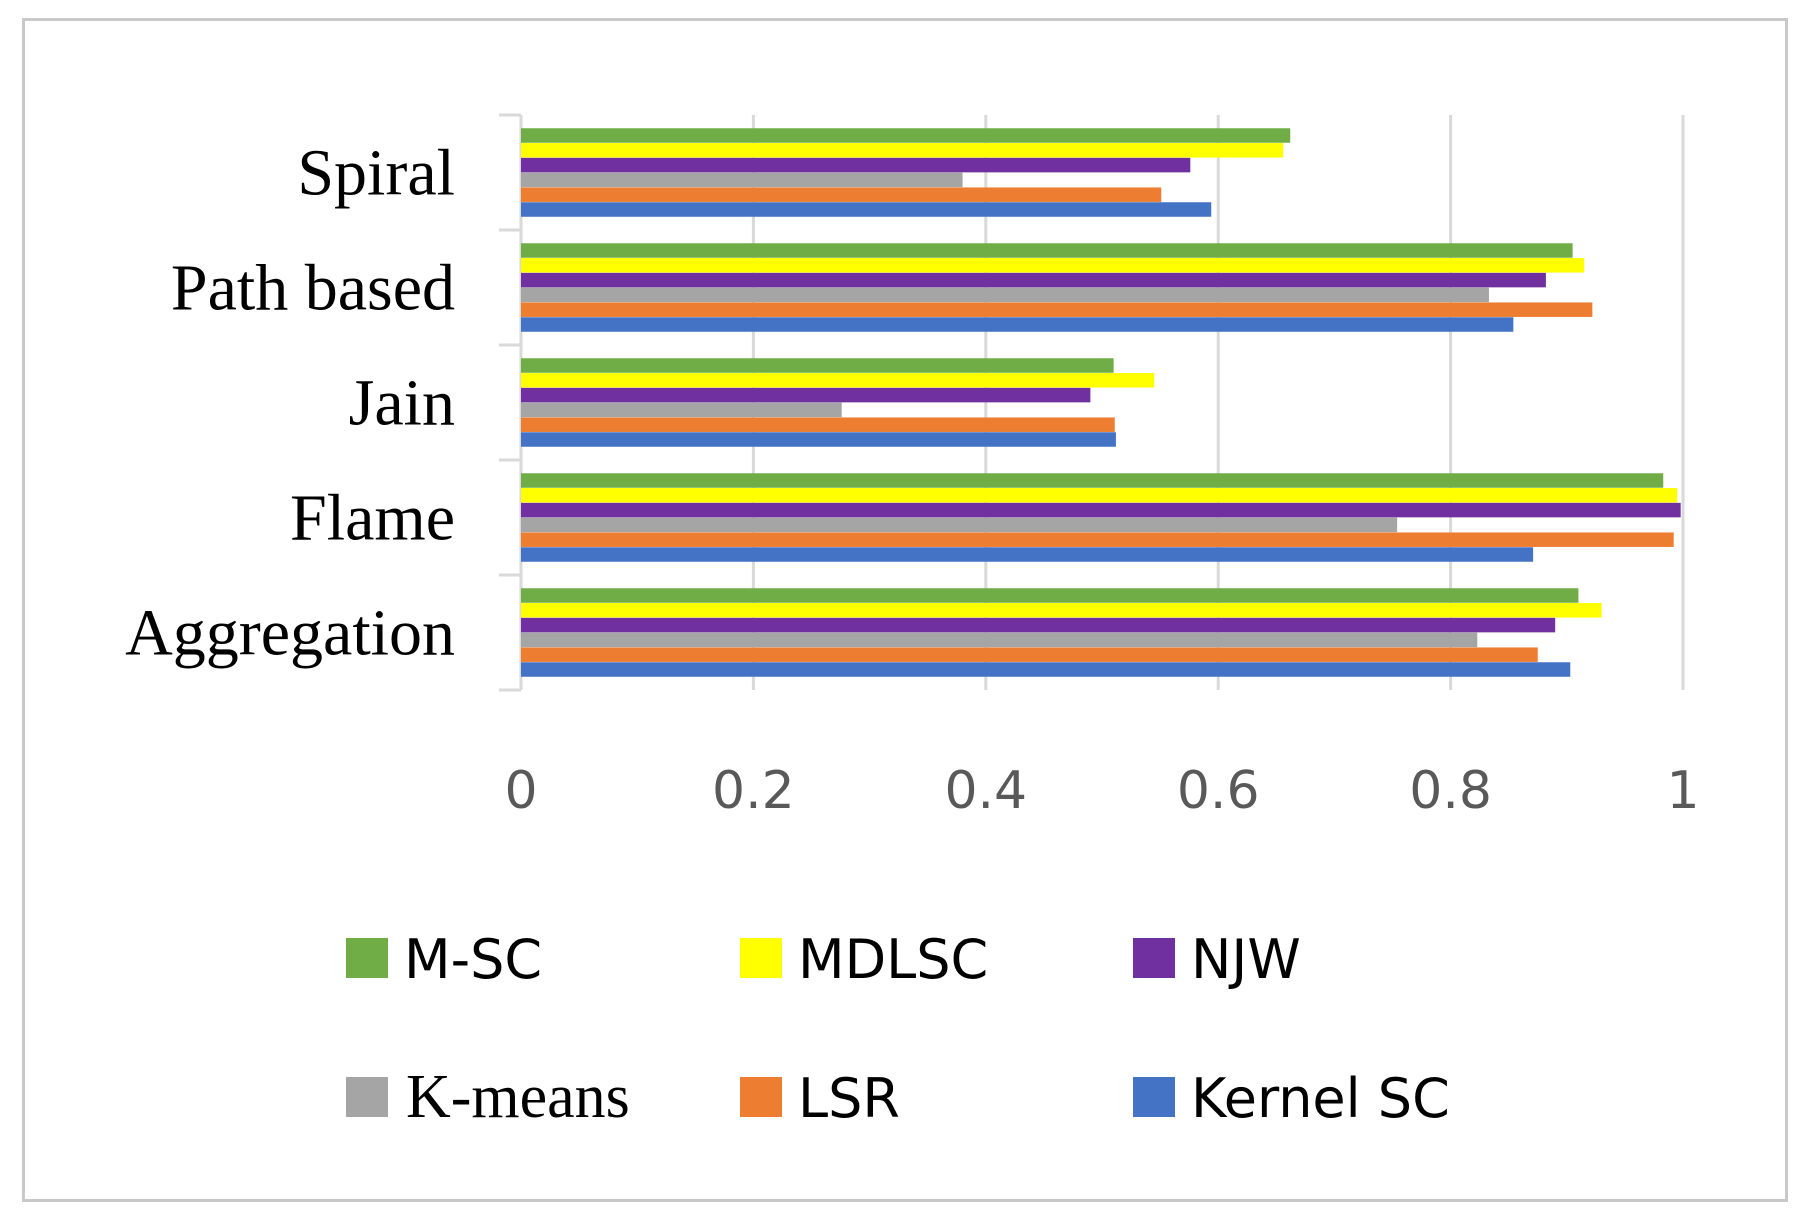  What do you see at coordinates (817, 365) in the screenshot?
I see `bar-m-sc-jain` at bounding box center [817, 365].